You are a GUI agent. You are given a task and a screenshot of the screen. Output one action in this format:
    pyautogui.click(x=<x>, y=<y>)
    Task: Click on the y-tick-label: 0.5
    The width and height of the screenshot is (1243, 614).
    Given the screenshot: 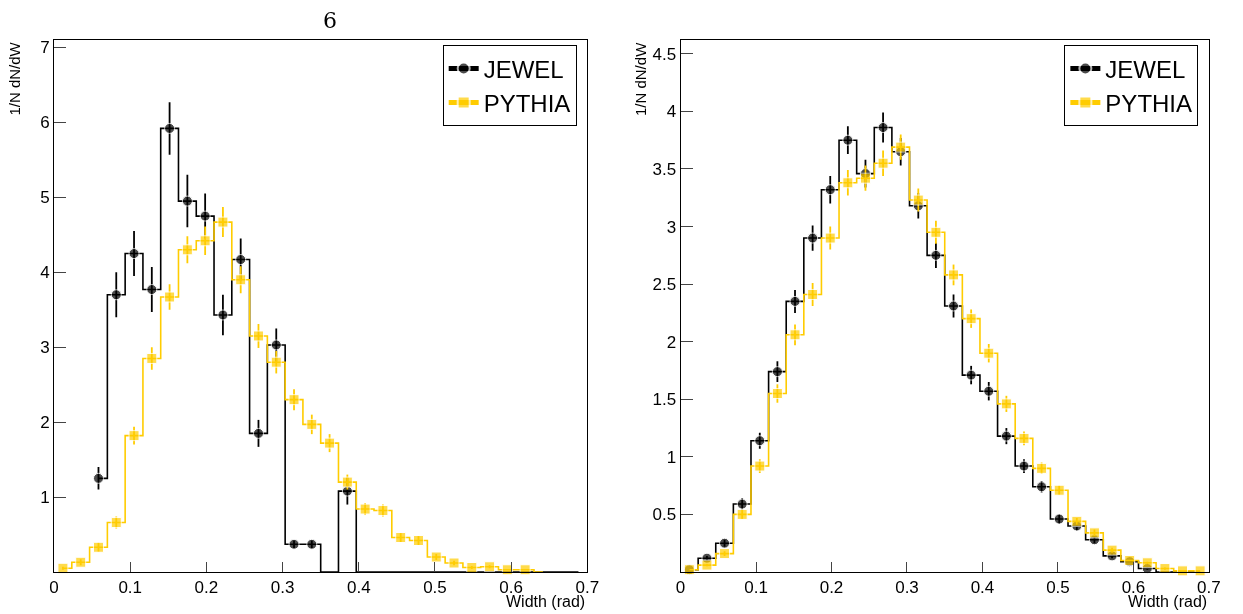 What is the action you would take?
    pyautogui.click(x=664, y=515)
    